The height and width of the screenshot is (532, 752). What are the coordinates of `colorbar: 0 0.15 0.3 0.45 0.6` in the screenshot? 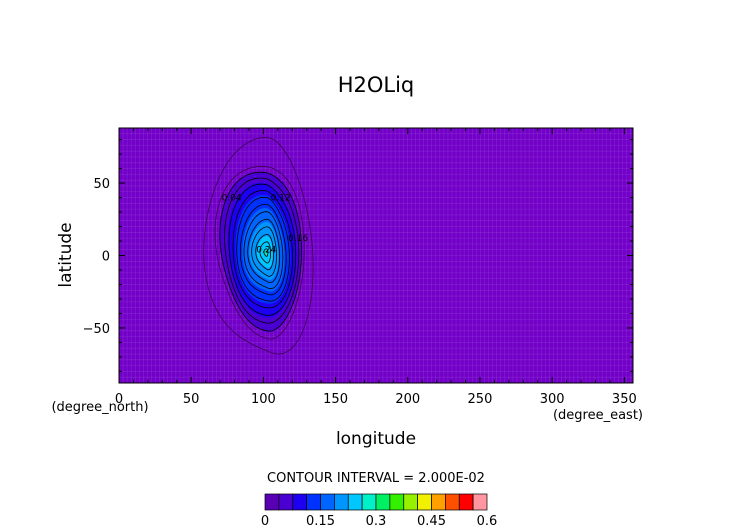 It's located at (379, 511).